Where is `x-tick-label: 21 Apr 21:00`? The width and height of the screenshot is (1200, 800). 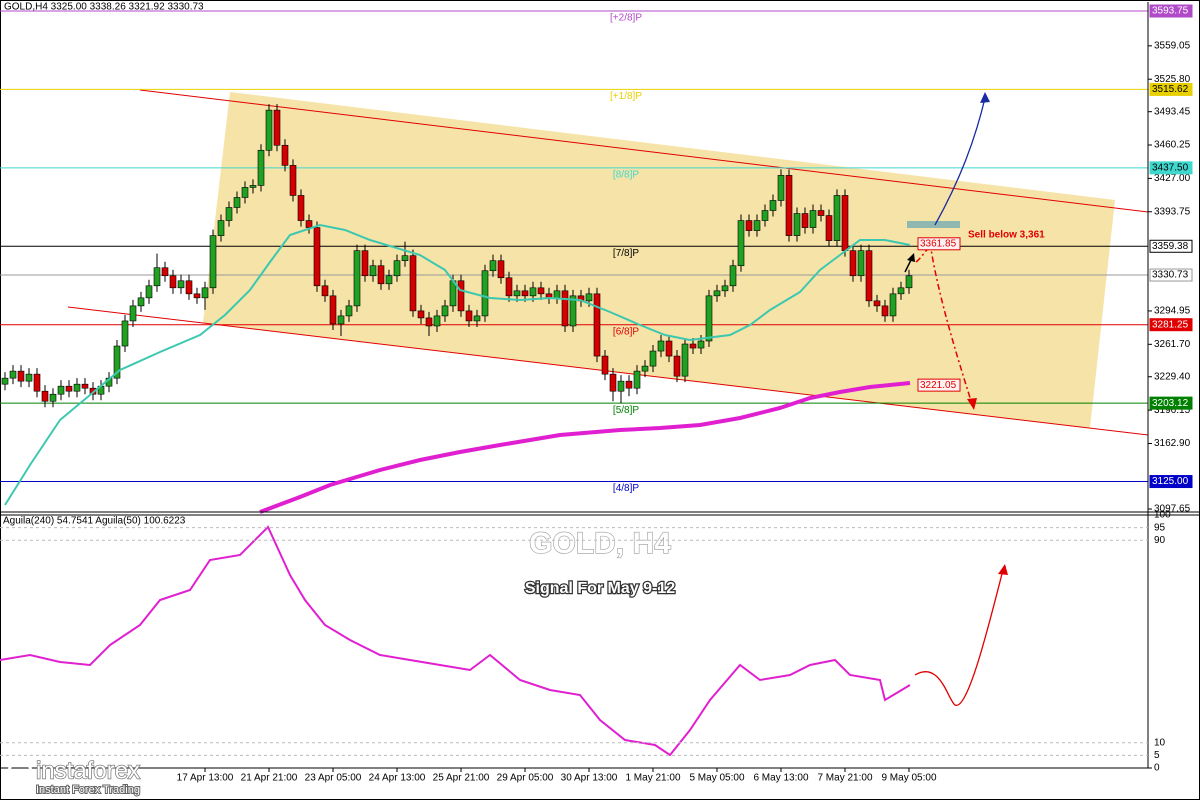
x-tick-label: 21 Apr 21:00 is located at coordinates (269, 778).